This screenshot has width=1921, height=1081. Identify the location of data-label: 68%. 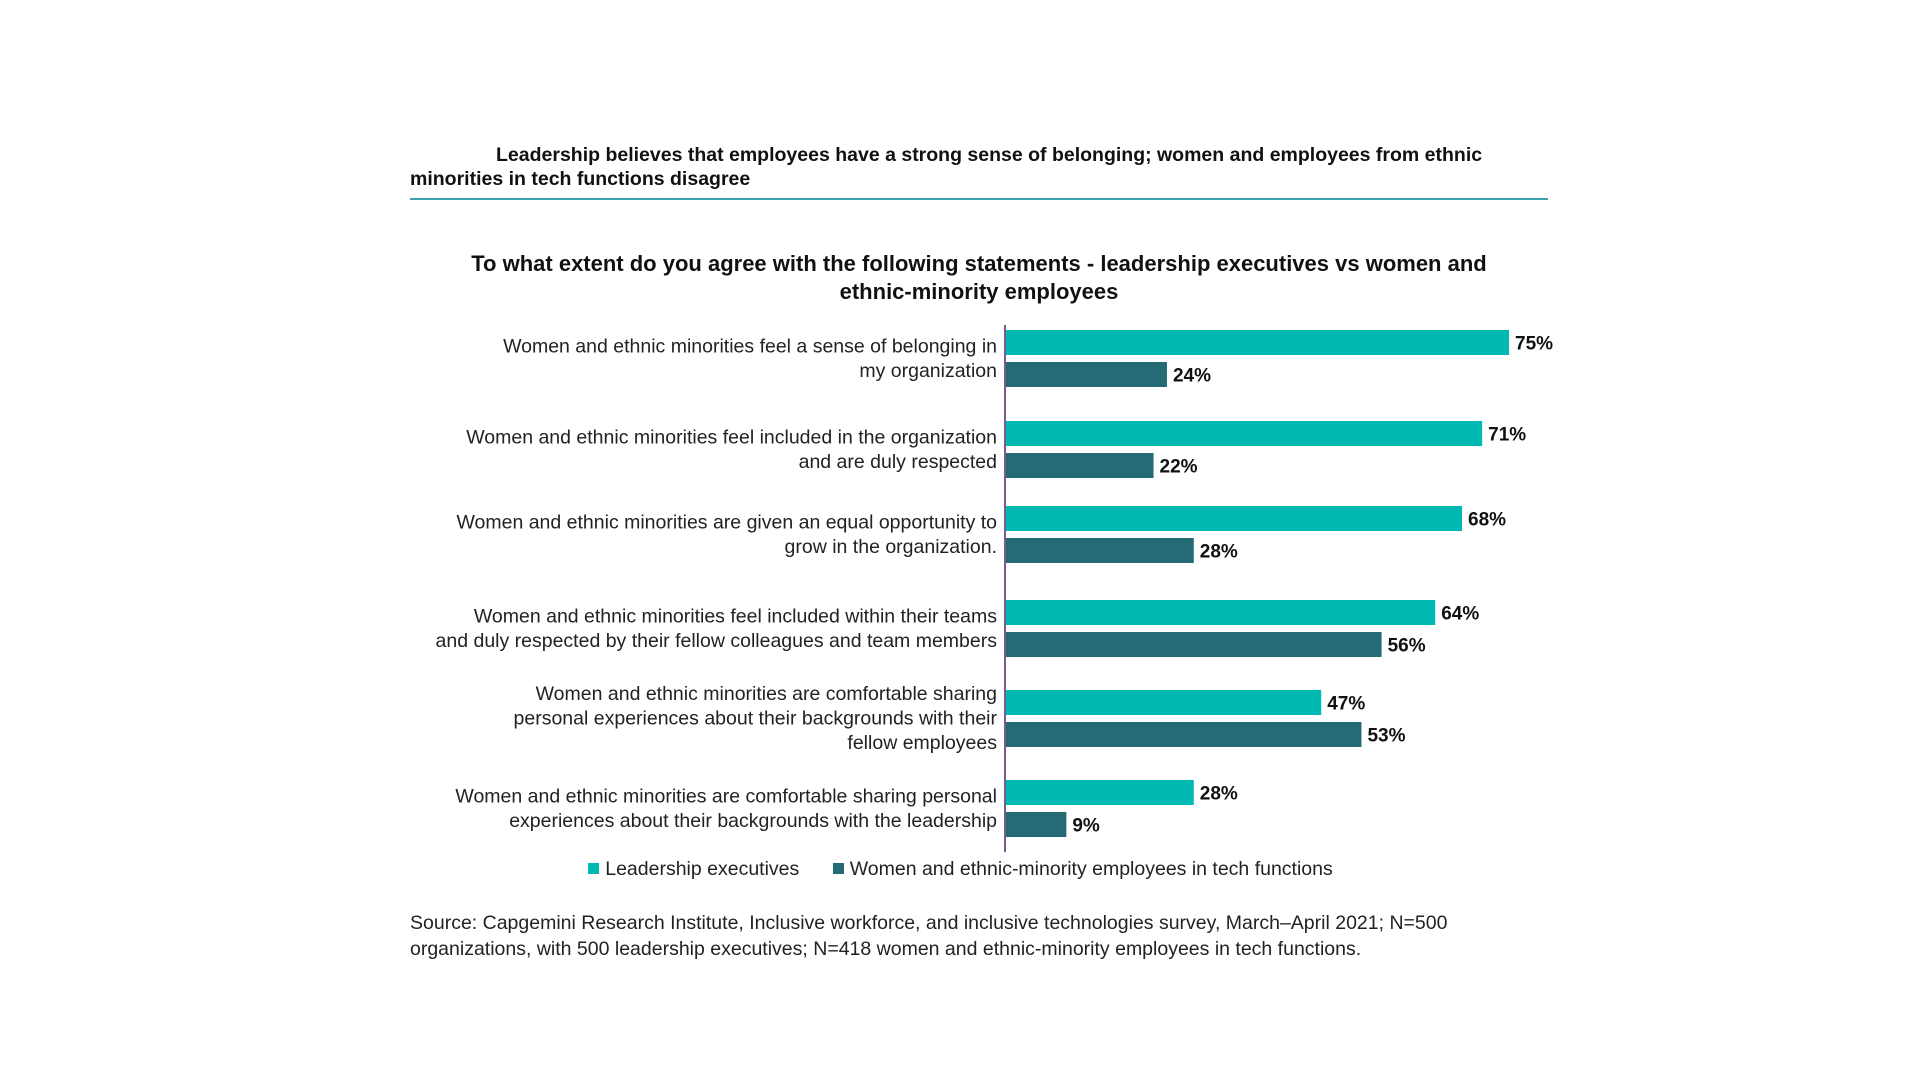
(1487, 520).